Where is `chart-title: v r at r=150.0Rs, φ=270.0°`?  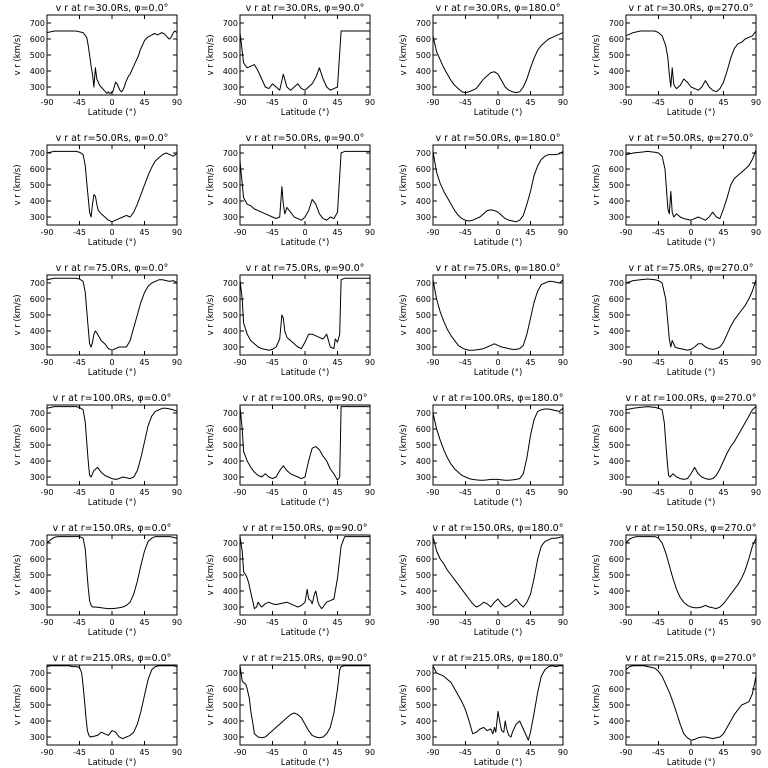 chart-title: v r at r=150.0Rs, φ=270.0° is located at coordinates (691, 528).